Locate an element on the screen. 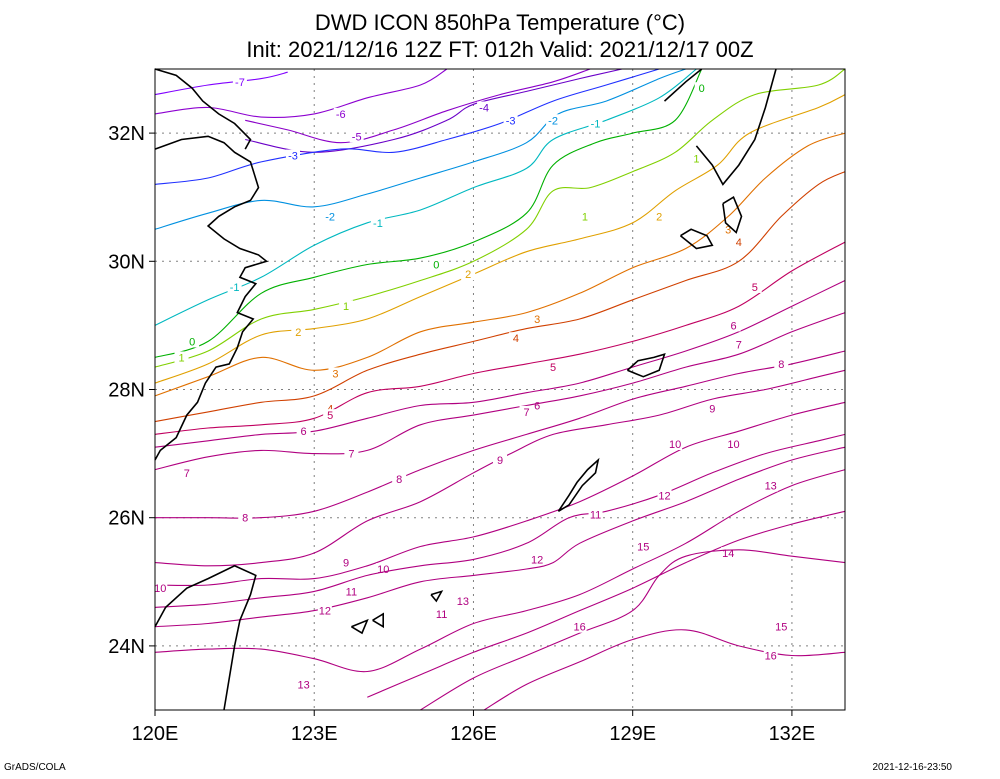  contour-label: 4 is located at coordinates (516, 339).